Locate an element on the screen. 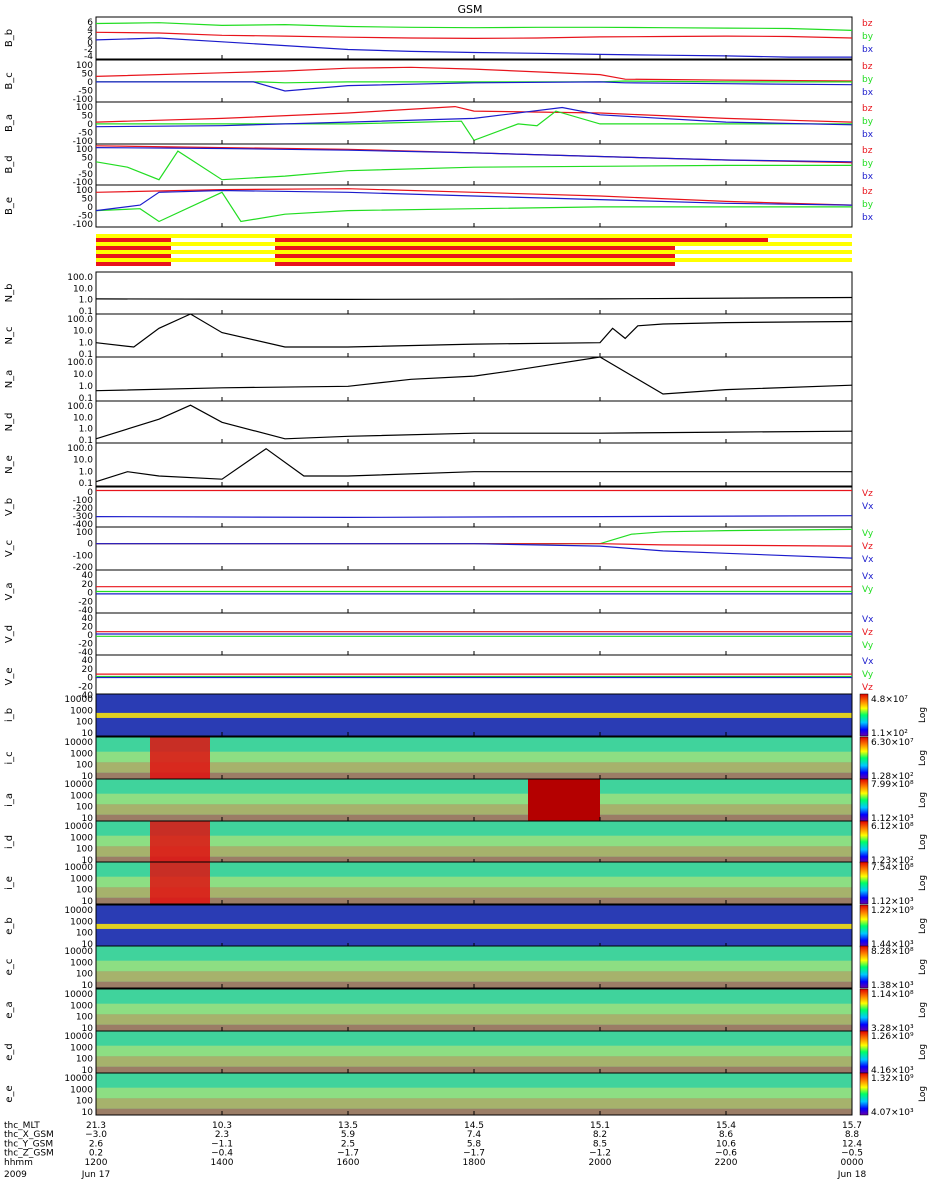  series-line-Vx is located at coordinates (474, 551).